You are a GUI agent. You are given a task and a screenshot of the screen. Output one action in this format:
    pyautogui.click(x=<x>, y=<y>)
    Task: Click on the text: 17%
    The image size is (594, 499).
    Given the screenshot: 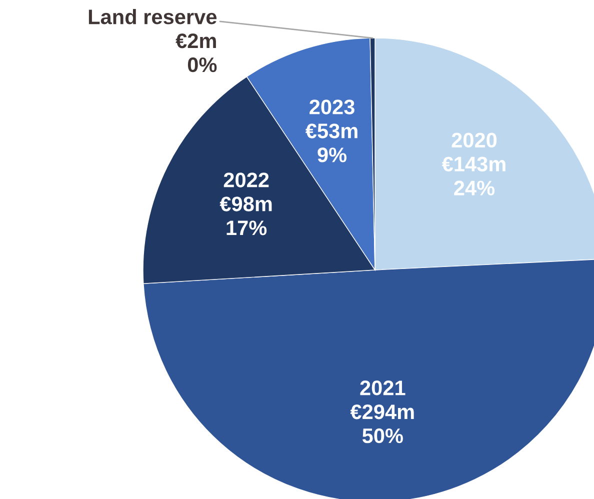 What is the action you would take?
    pyautogui.click(x=246, y=228)
    